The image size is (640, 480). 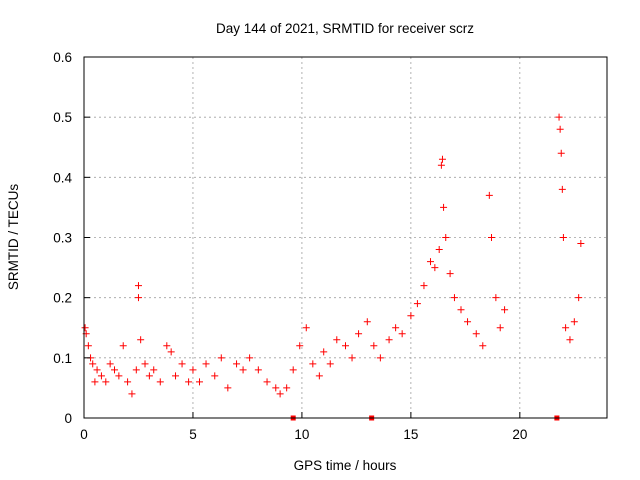 What do you see at coordinates (62, 57) in the screenshot?
I see `y-tick-label: 0.6` at bounding box center [62, 57].